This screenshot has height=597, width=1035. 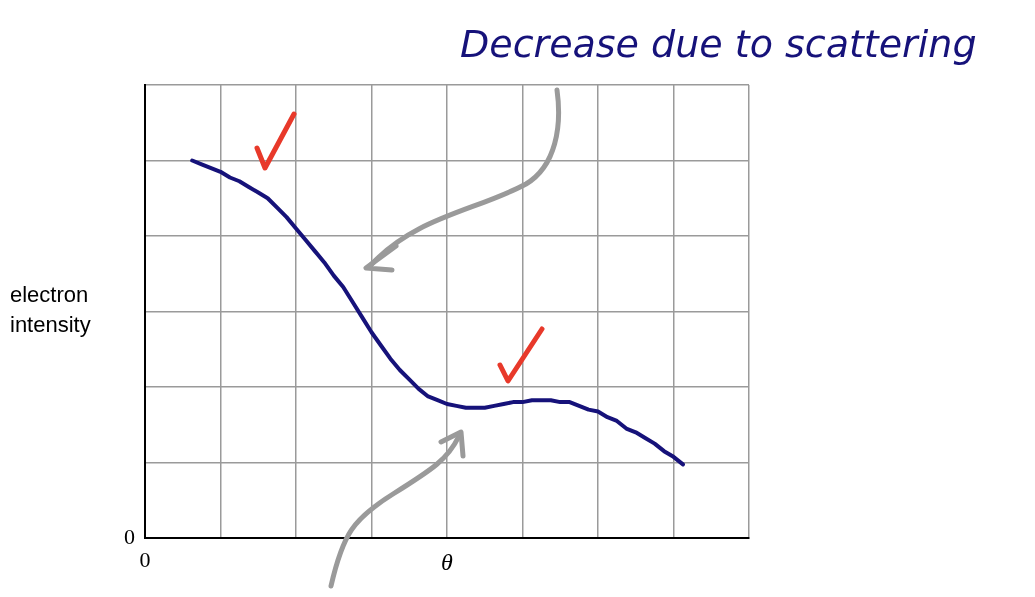 I want to click on y-axis-title: electron intensity, so click(x=51, y=310).